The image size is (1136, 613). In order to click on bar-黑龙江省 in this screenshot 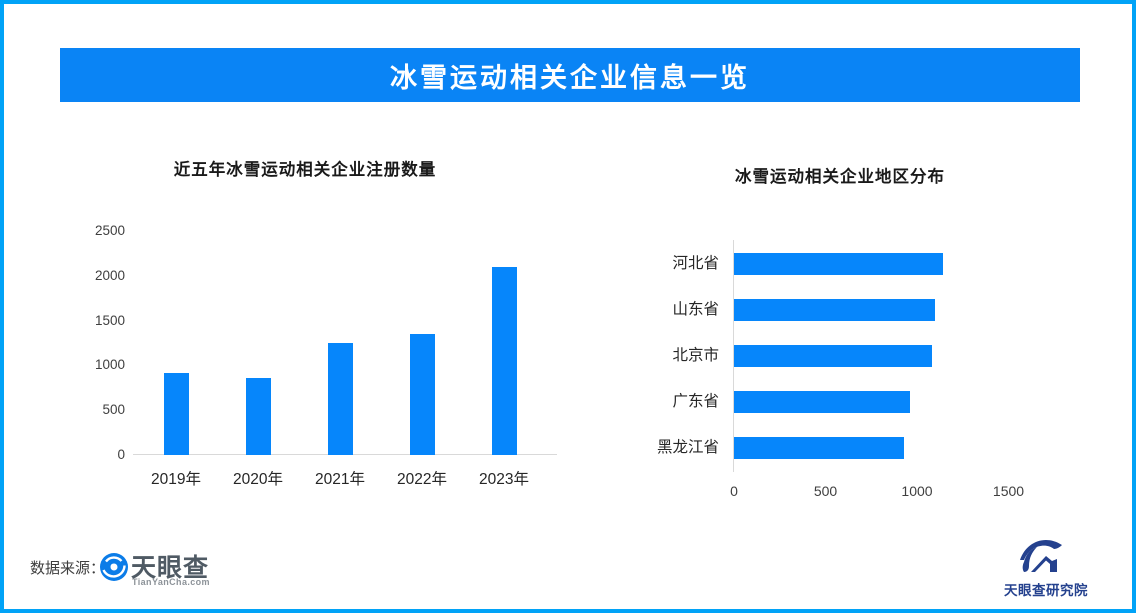, I will do `click(819, 448)`.